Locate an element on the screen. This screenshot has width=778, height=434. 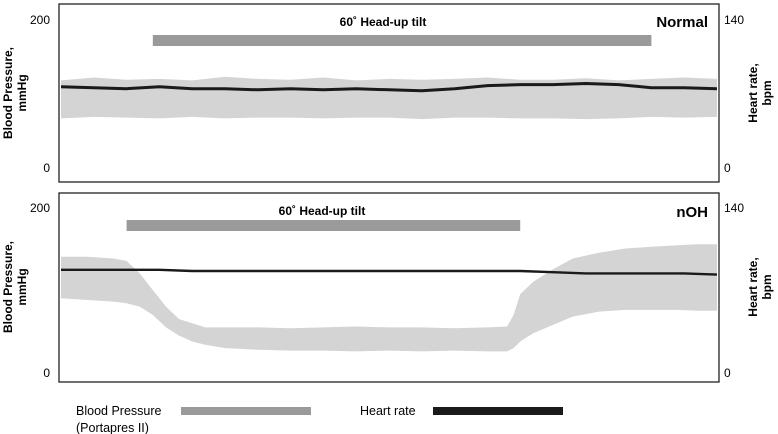
panel-label: Normal is located at coordinates (682, 22).